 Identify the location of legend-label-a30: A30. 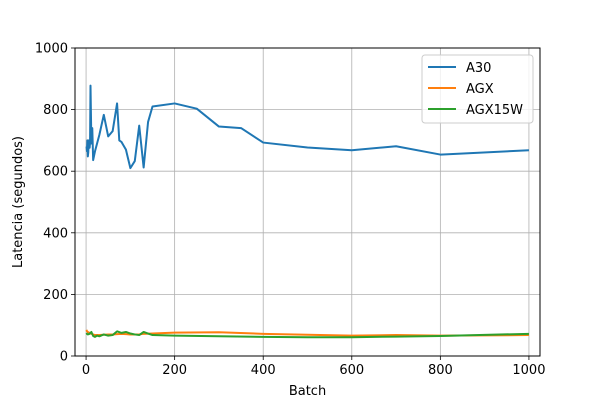
(478, 68).